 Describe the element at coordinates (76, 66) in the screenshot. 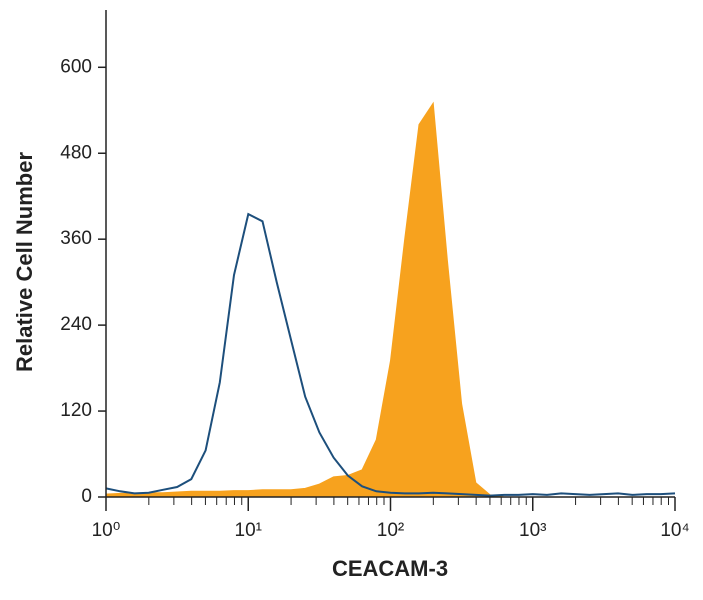

I see `y-tick-label: 600` at that location.